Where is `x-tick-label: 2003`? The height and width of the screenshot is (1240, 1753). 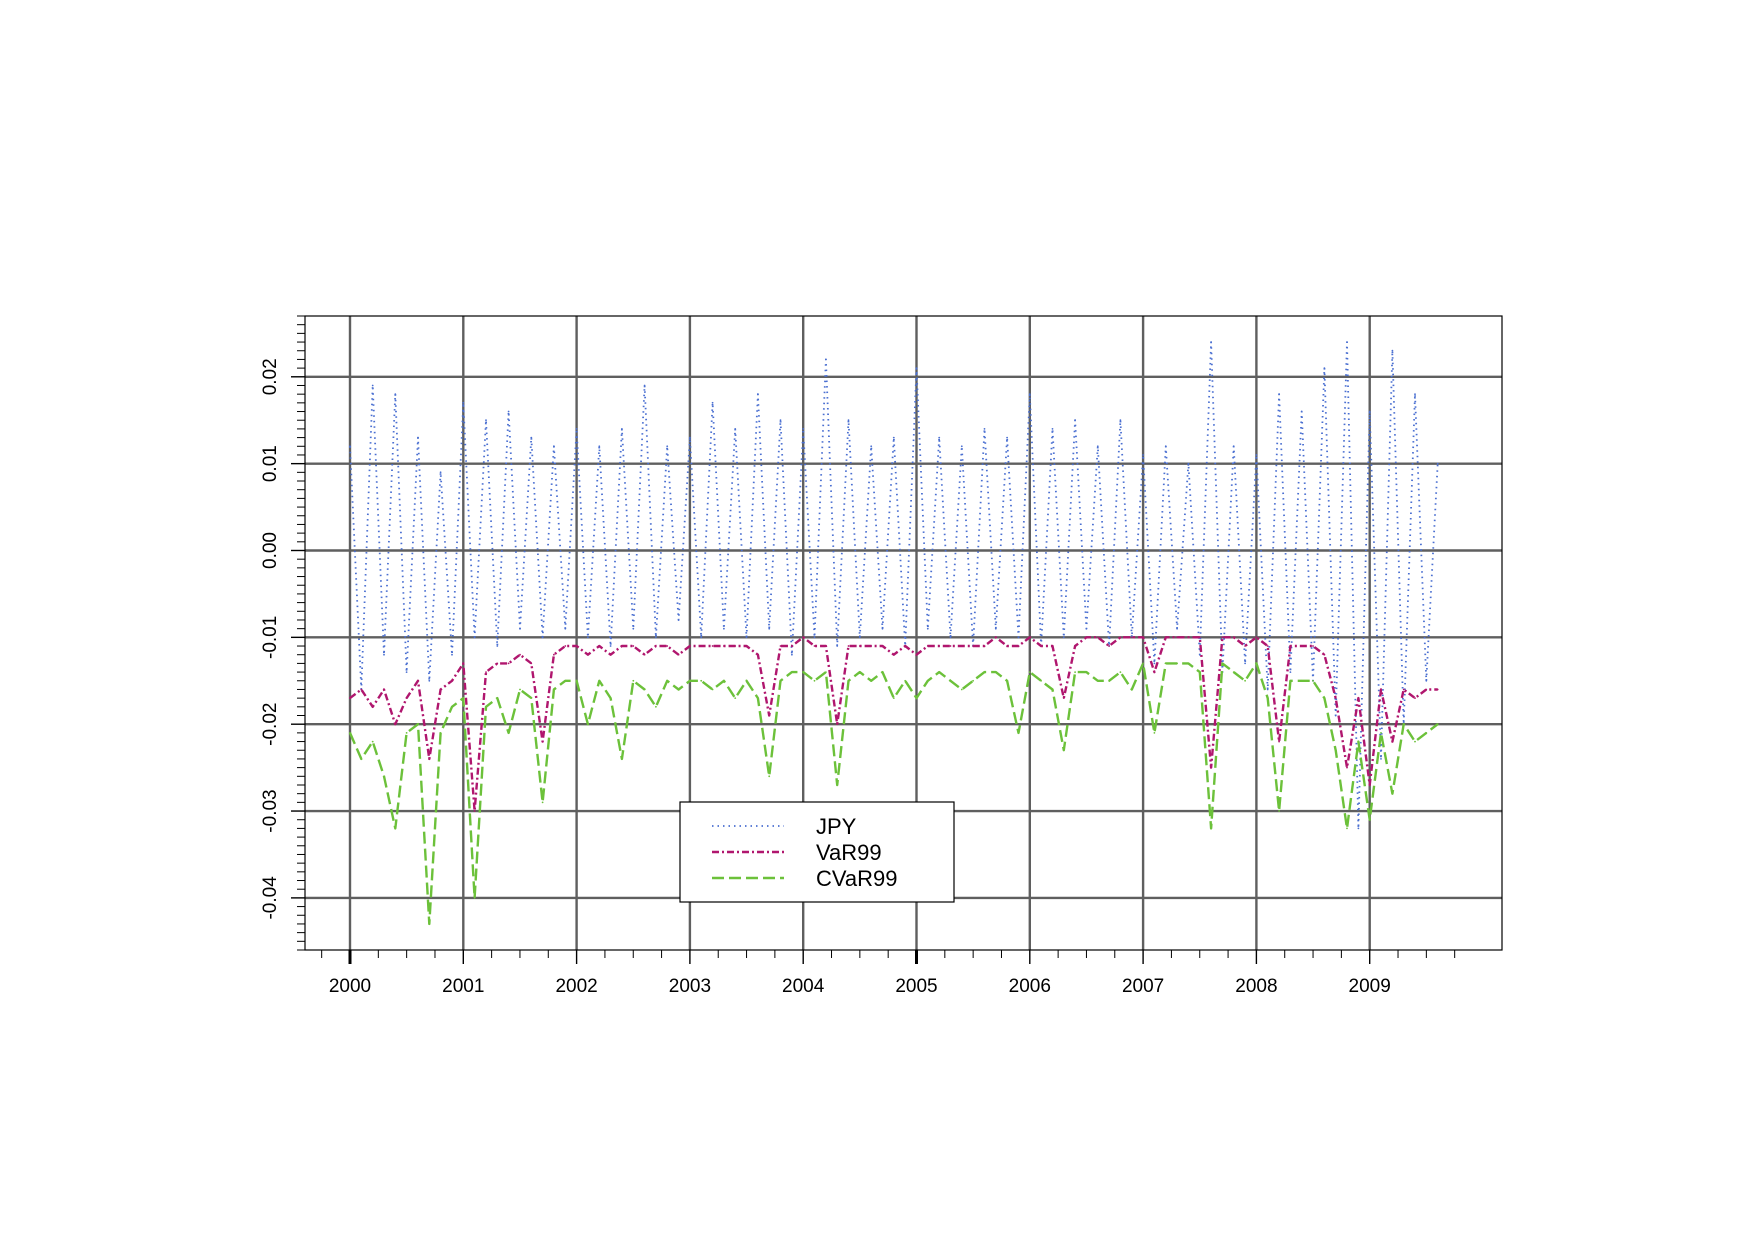 x-tick-label: 2003 is located at coordinates (690, 986).